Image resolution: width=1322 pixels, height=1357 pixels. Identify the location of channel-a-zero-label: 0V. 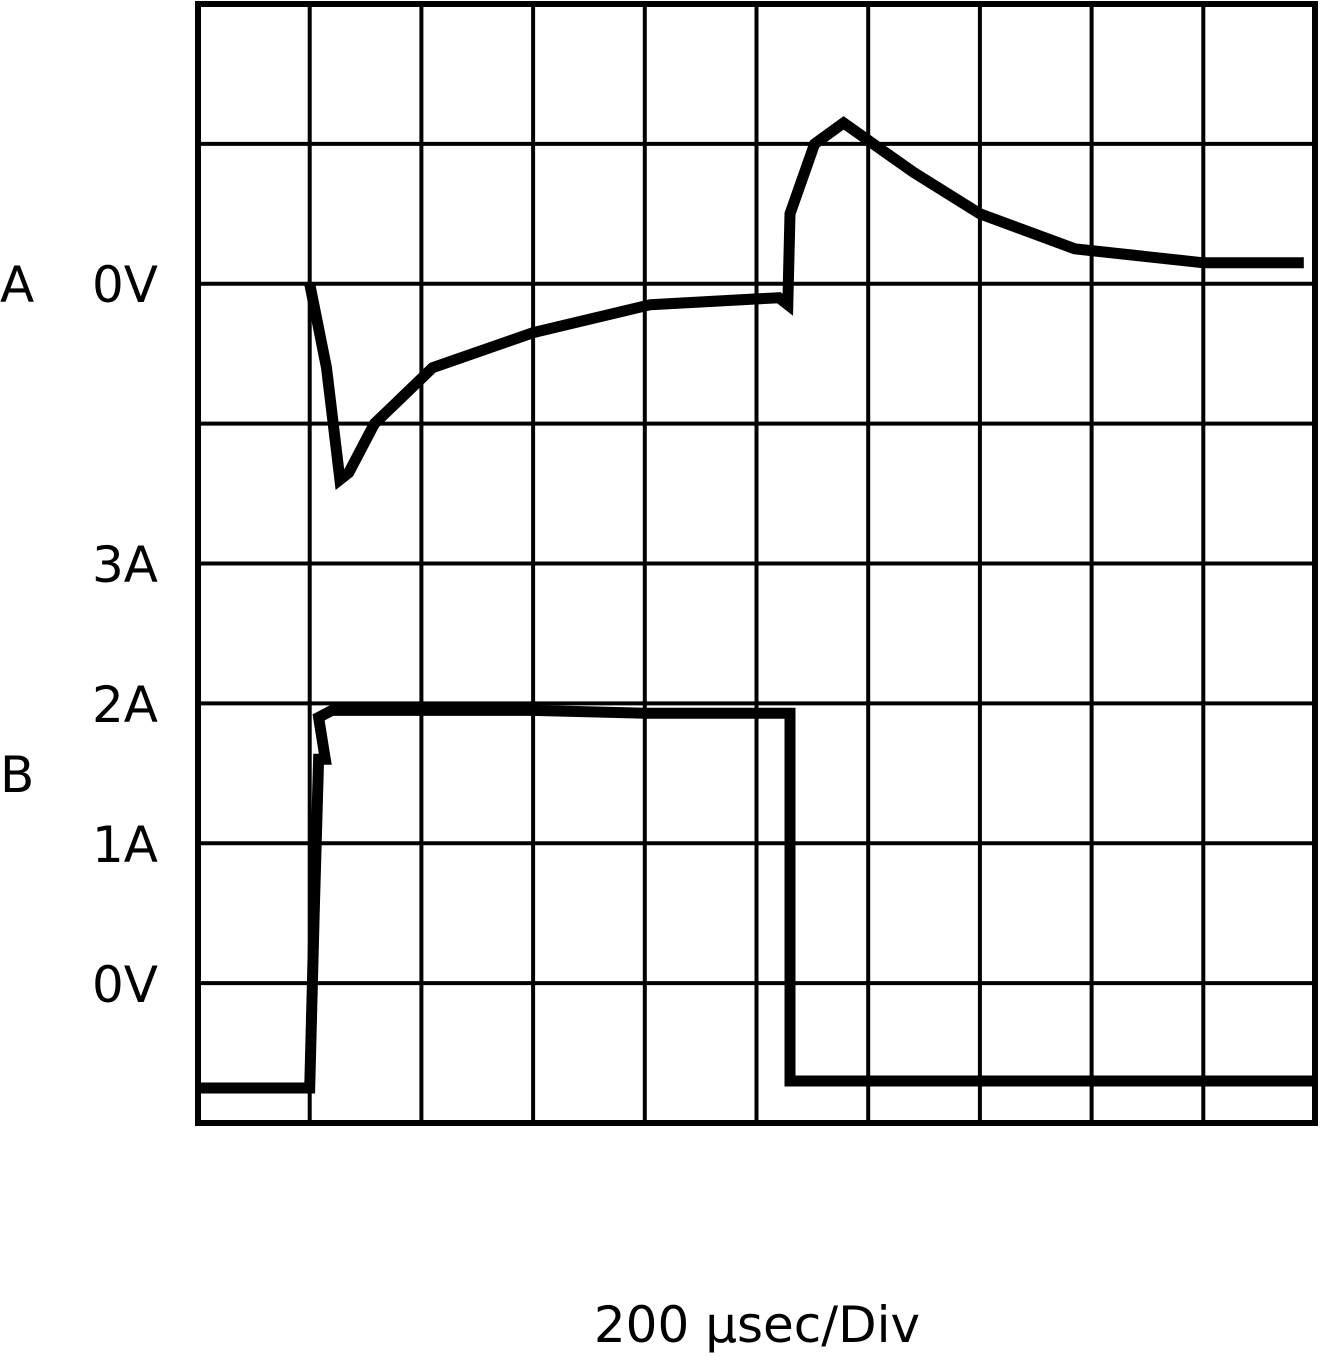
(125, 285).